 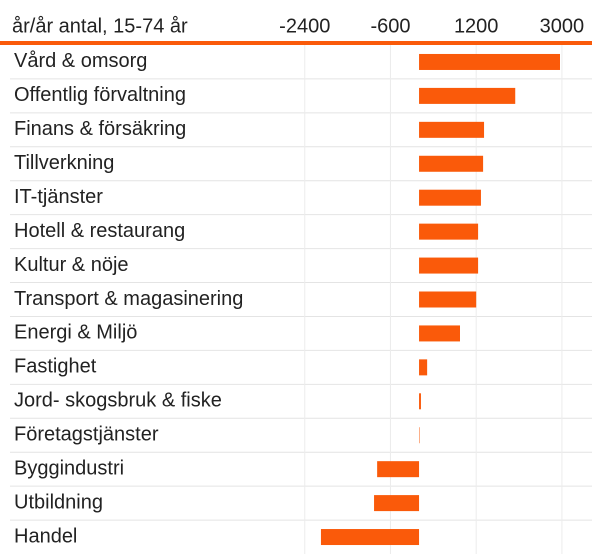 I want to click on category-label: Byggindustri, so click(x=69, y=468).